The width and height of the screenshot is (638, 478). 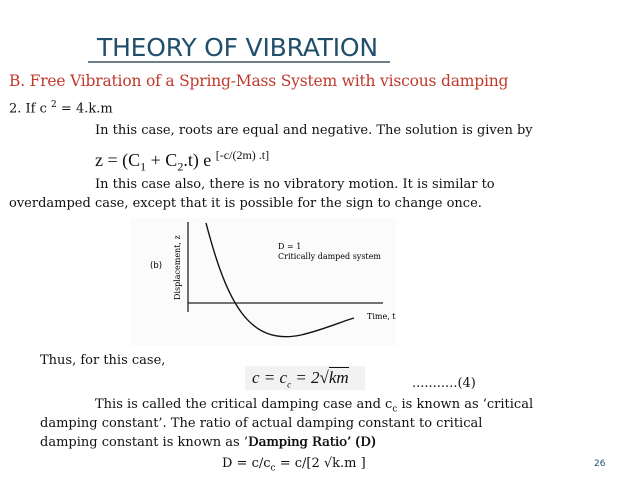 What do you see at coordinates (86, 109) in the screenshot?
I see `condition-suffix: = 4.k.m` at bounding box center [86, 109].